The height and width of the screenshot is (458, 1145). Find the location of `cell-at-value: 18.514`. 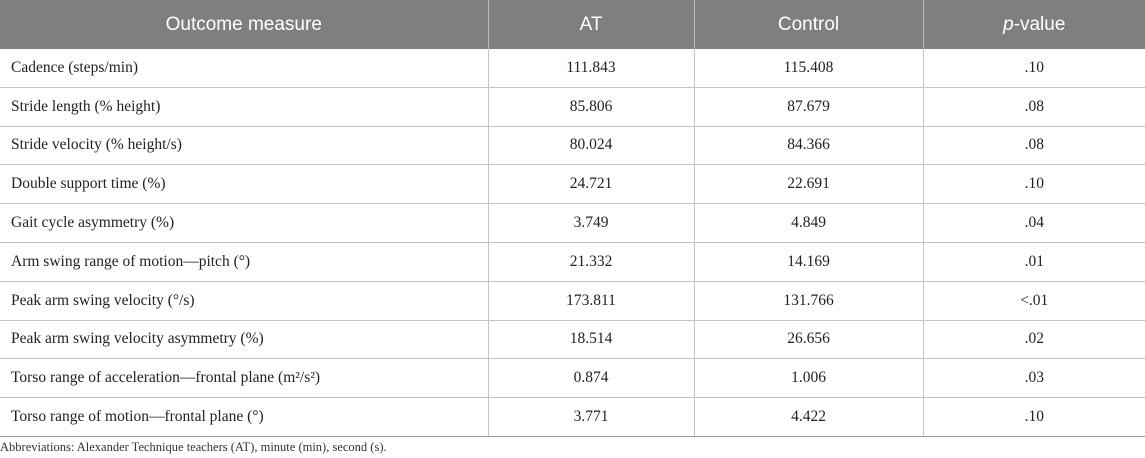

cell-at-value: 18.514 is located at coordinates (591, 340).